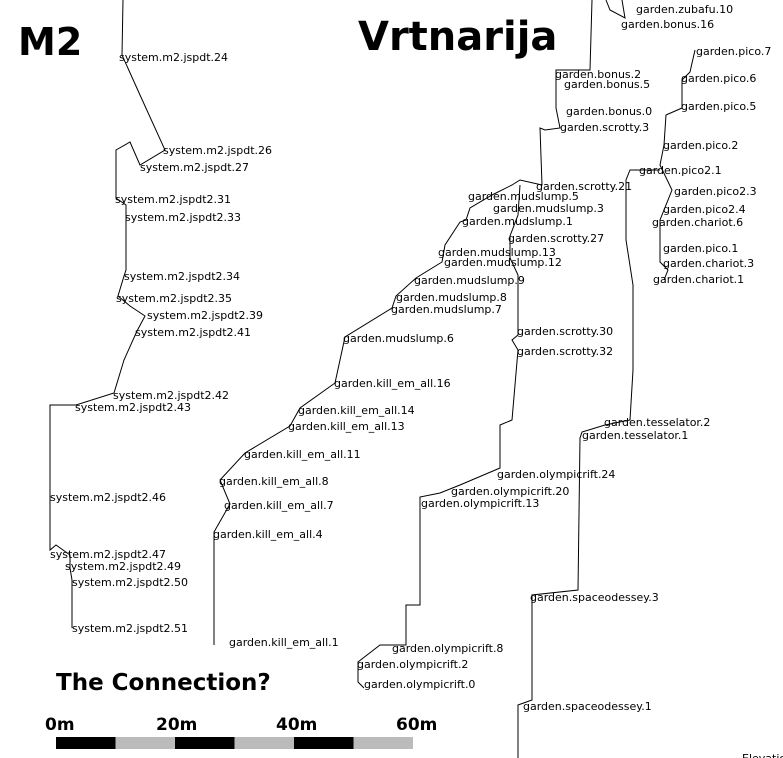 The width and height of the screenshot is (783, 758). I want to click on station-label: garden.mudslump.12, so click(503, 262).